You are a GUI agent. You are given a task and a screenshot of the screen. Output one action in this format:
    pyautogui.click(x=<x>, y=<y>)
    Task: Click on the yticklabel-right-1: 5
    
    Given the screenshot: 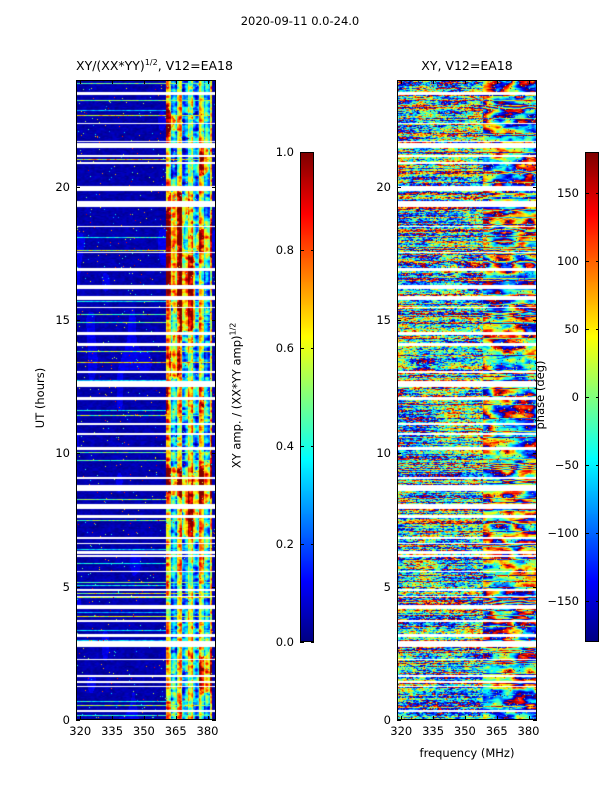 What is the action you would take?
    pyautogui.click(x=387, y=586)
    